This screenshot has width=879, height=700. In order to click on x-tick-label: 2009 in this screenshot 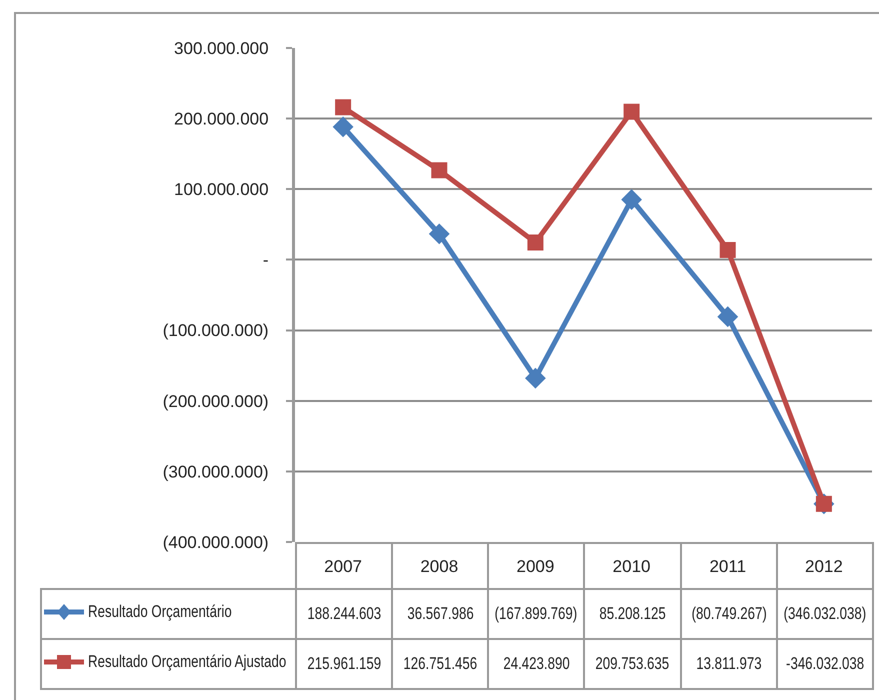, I will do `click(535, 566)`.